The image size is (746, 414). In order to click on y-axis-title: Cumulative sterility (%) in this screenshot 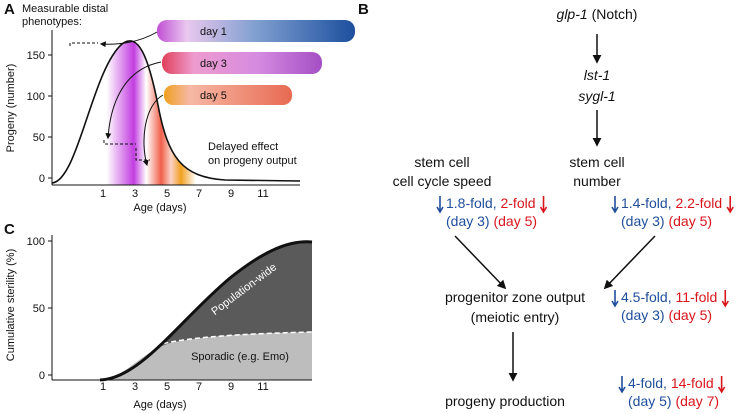, I will do `click(11, 305)`.